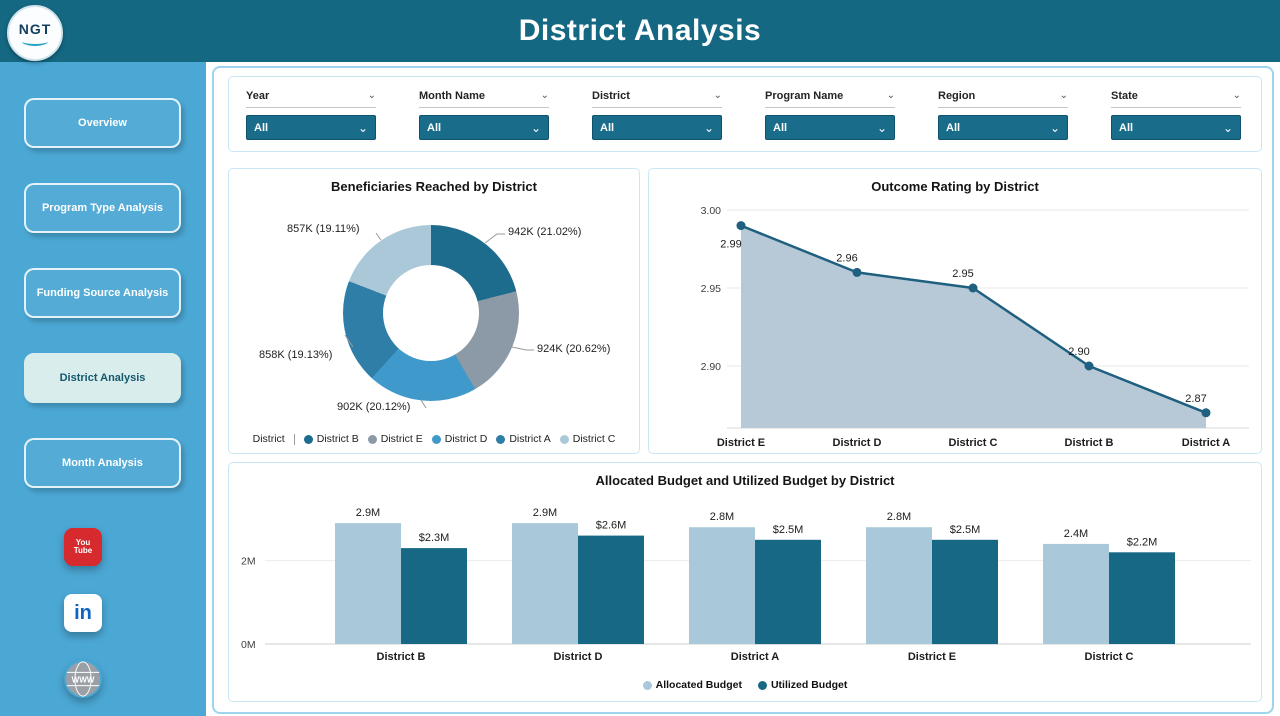 The height and width of the screenshot is (716, 1280). I want to click on svg-text: 3.00, so click(711, 211).